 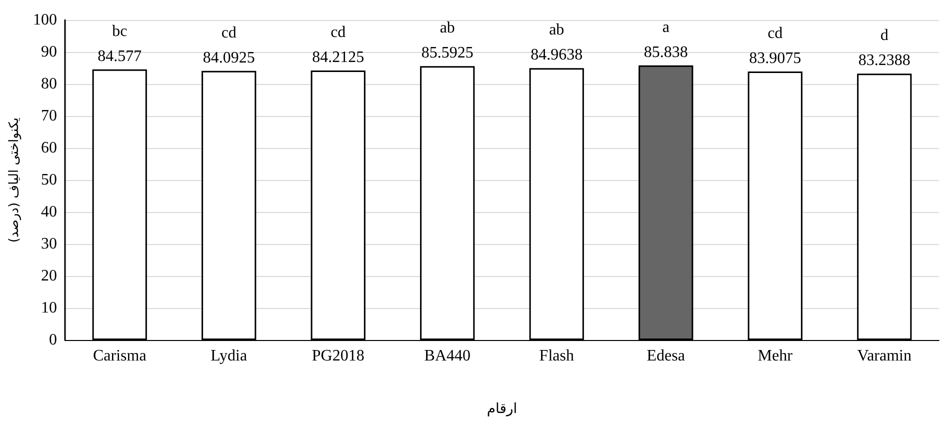 What do you see at coordinates (665, 356) in the screenshot?
I see `x-tick-label: Edesa` at bounding box center [665, 356].